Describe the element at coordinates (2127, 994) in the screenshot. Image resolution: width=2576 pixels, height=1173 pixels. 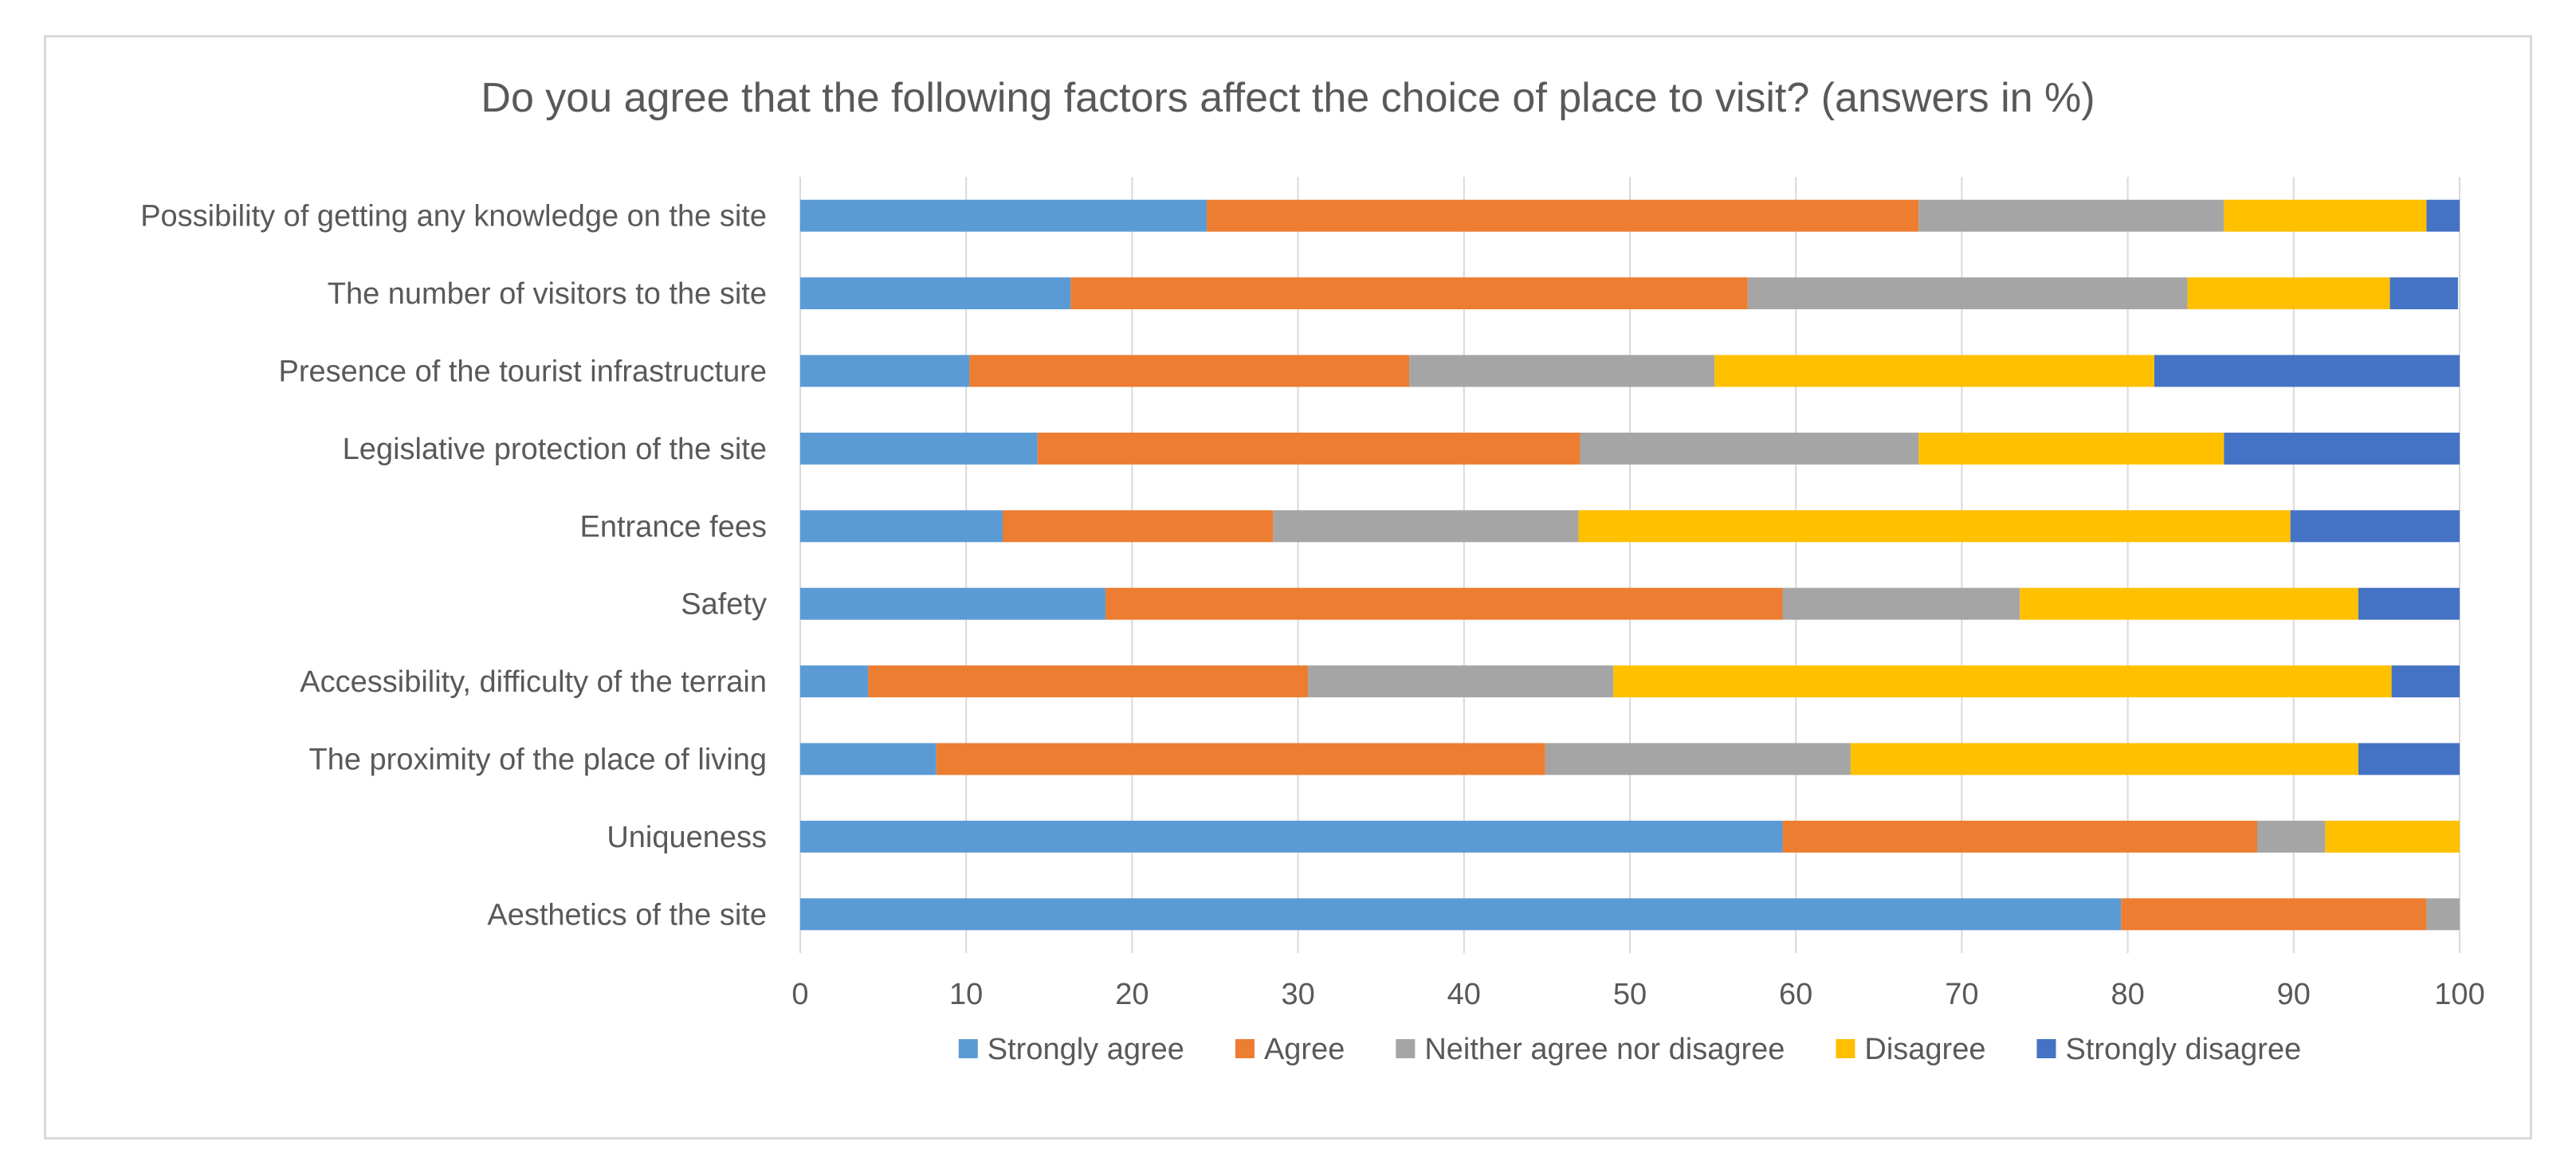
I see `x-tick-label: 80` at that location.